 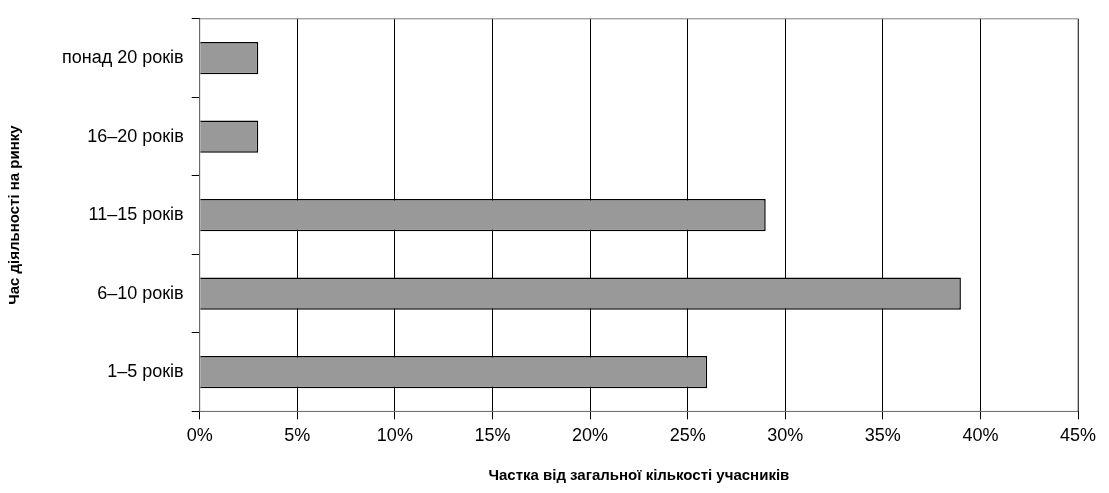 I want to click on x-tick-label: 25%, so click(x=687, y=435).